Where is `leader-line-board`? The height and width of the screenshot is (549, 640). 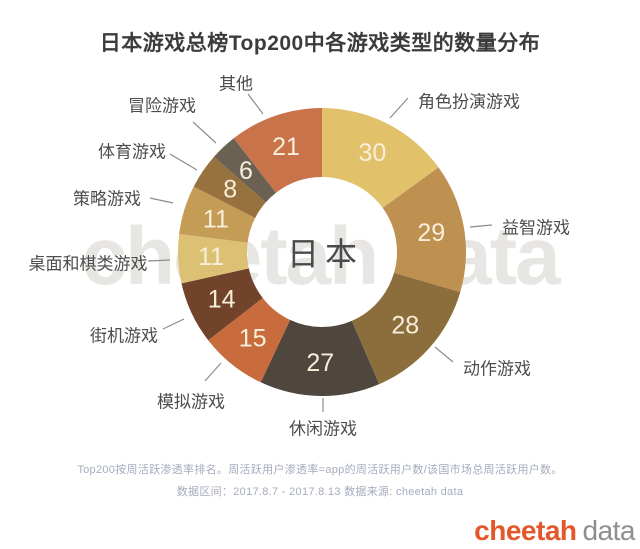 leader-line-board is located at coordinates (159, 260).